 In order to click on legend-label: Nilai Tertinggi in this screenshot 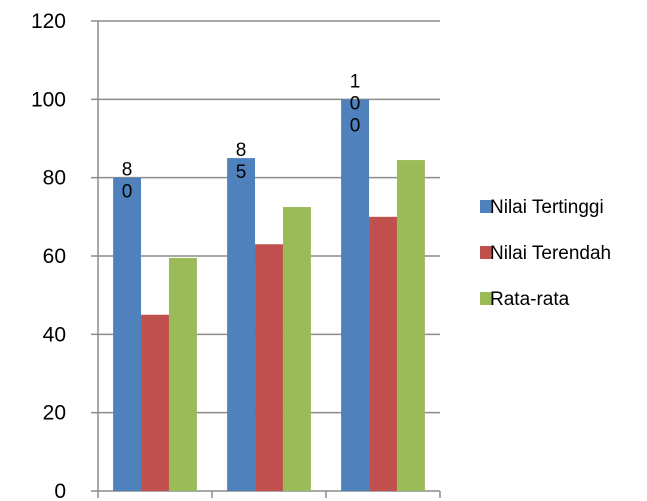, I will do `click(547, 207)`.